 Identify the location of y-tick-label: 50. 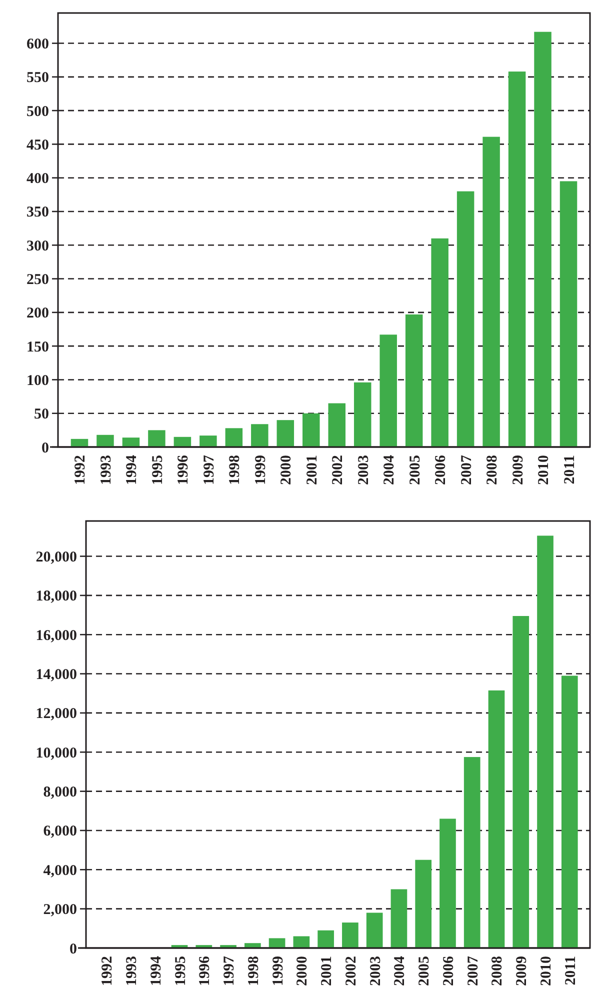
(41, 414).